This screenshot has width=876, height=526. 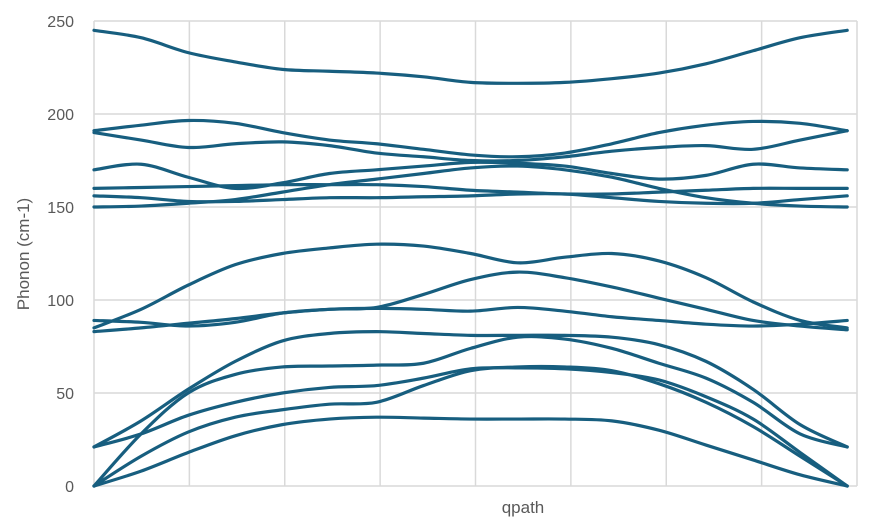 I want to click on y-tick-label: 150, so click(x=60, y=208).